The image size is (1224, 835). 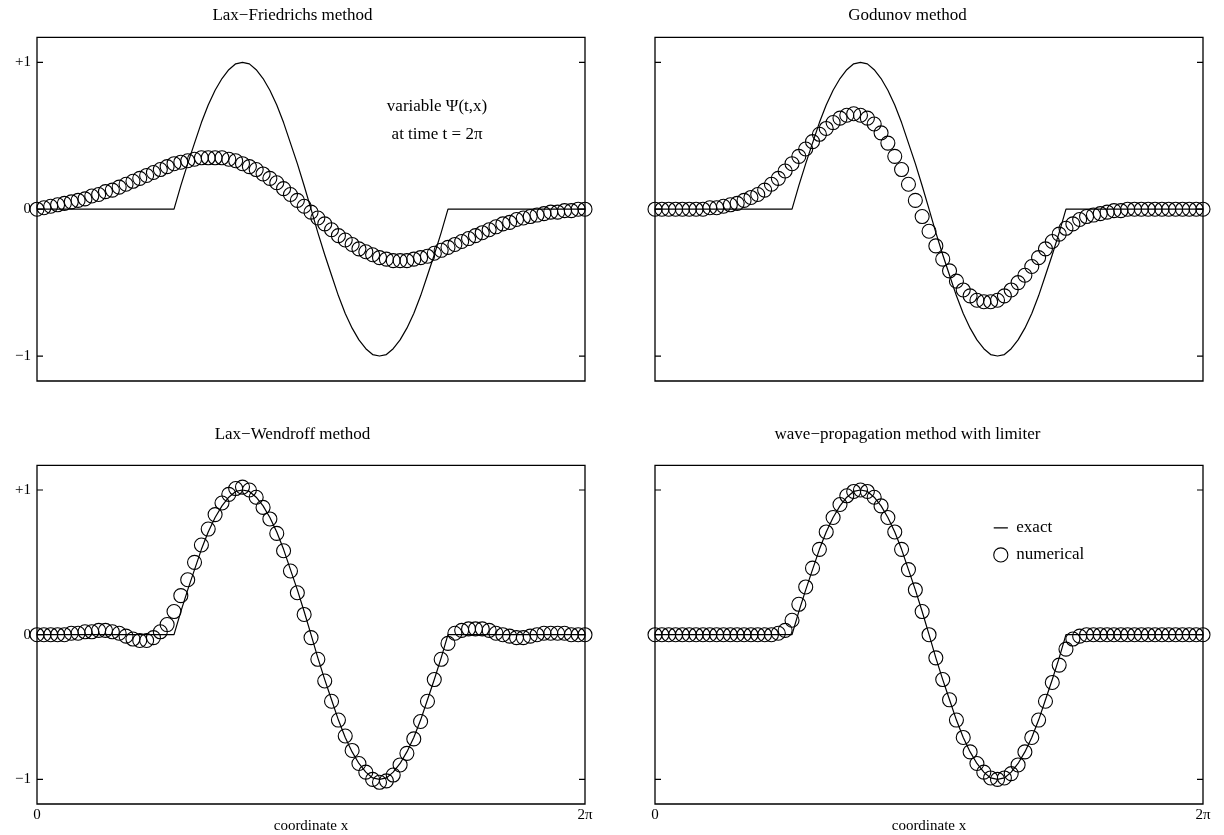 I want to click on chart-title: wave−propagation method with limiter, so click(x=907, y=433).